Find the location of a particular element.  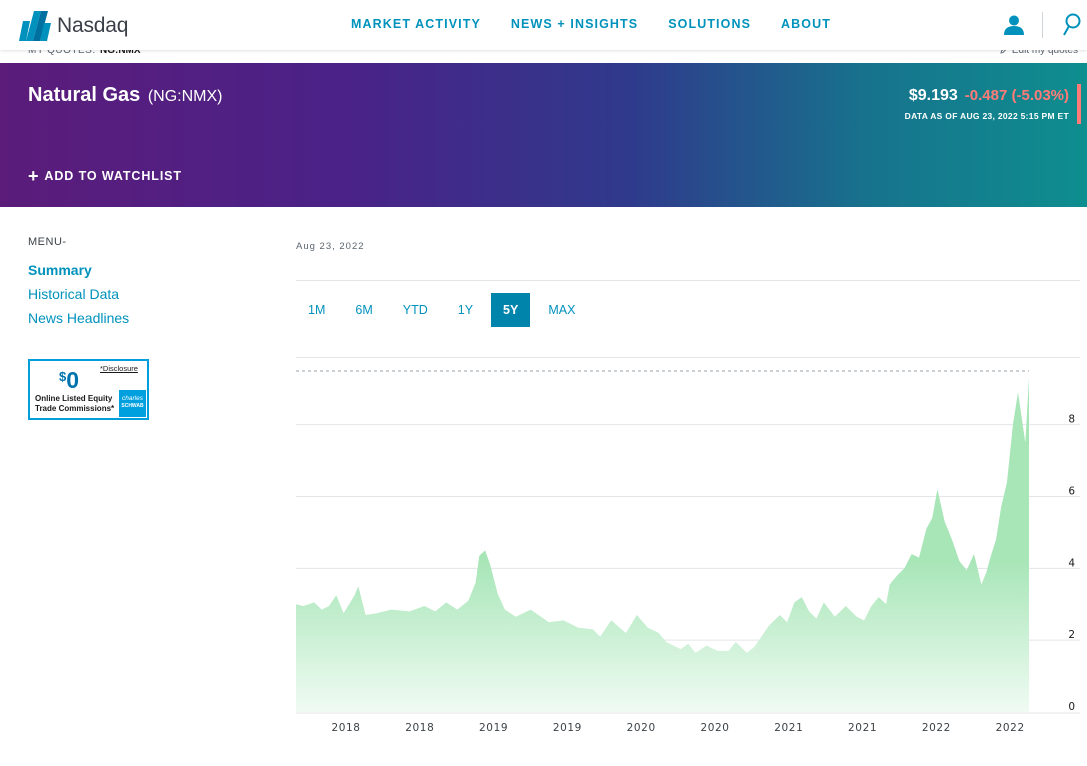

nav-solutions: SOLUTIONS is located at coordinates (710, 24).